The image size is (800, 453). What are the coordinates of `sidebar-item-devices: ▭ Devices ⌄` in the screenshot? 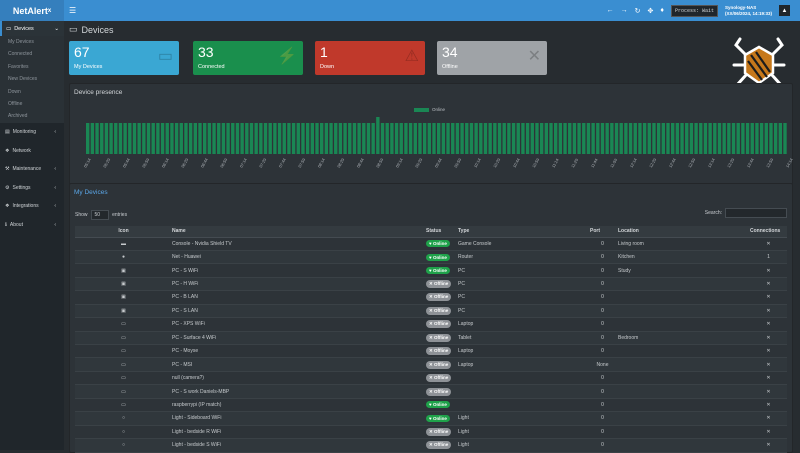 It's located at (32, 28).